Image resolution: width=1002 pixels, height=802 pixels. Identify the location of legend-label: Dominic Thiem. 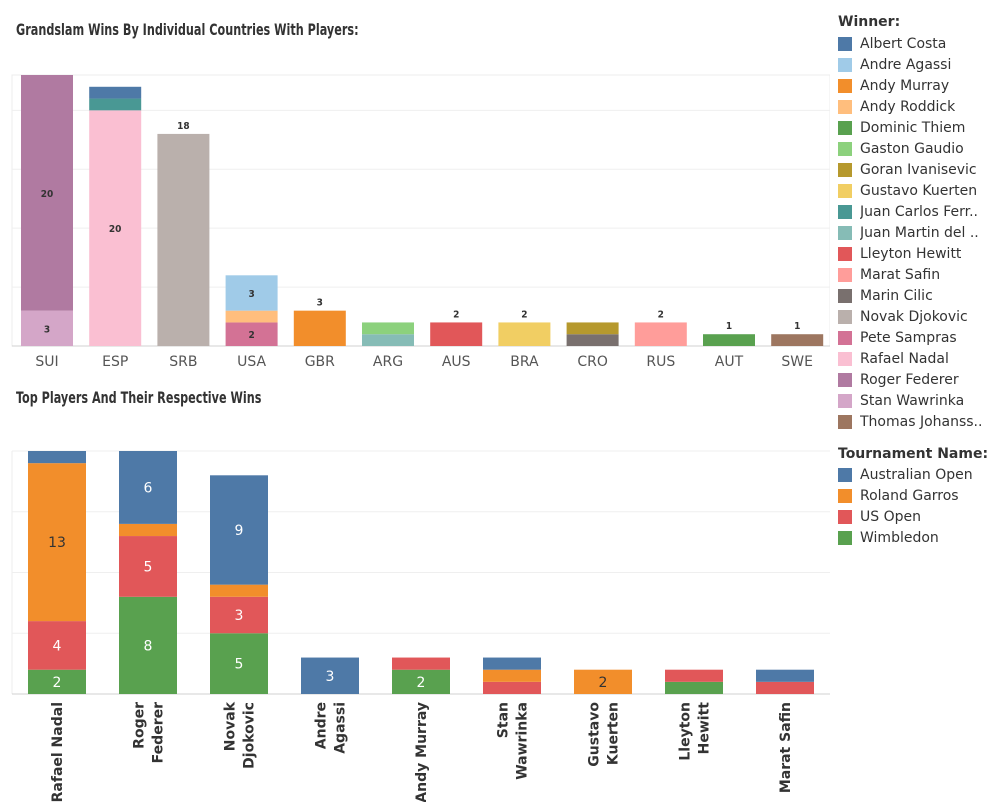
(913, 128).